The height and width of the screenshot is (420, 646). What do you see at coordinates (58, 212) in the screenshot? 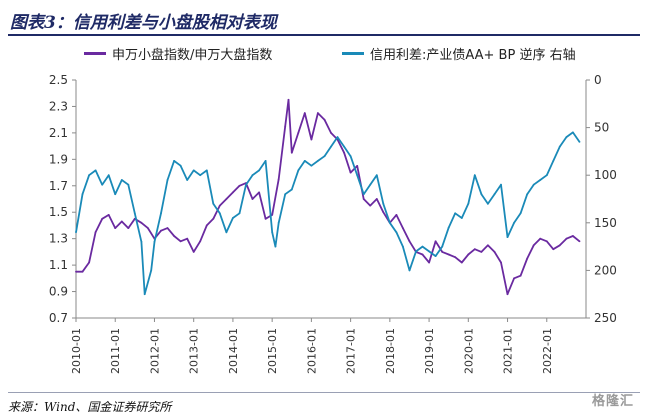
I see `left-tick-label: 1.5` at bounding box center [58, 212].